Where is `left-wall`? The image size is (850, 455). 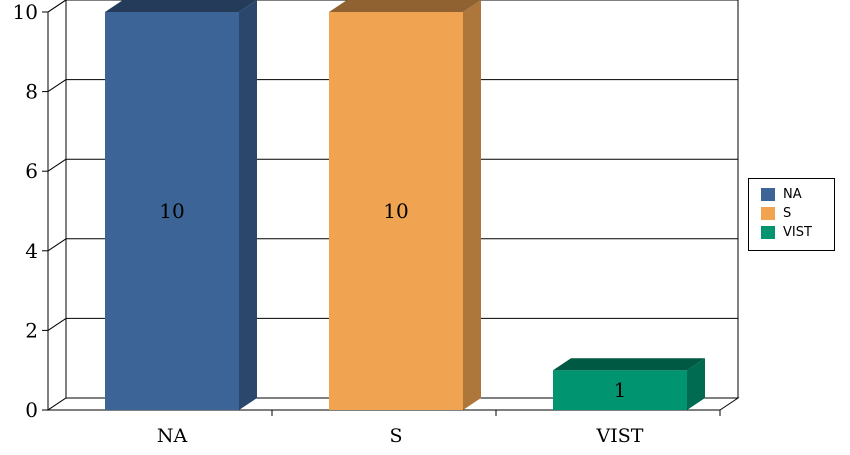 left-wall is located at coordinates (57, 205).